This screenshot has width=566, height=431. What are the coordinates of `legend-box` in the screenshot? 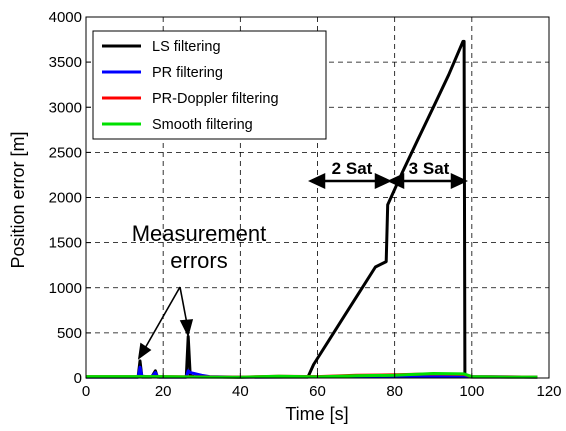 It's located at (209, 85).